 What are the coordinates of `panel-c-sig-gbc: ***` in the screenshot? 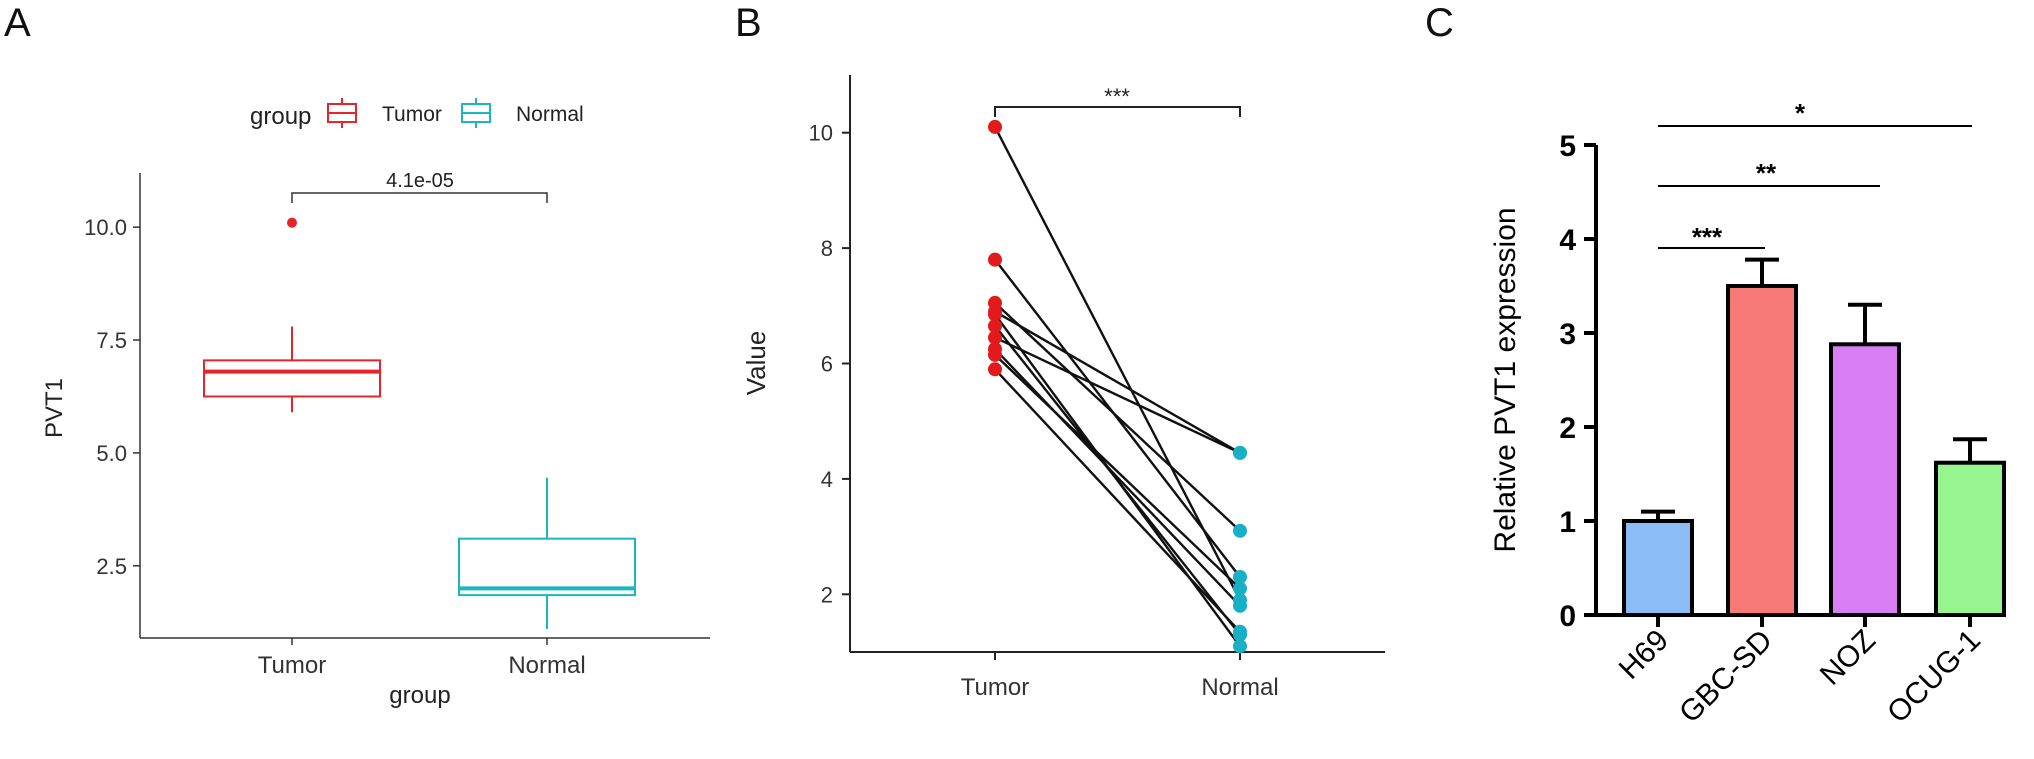 It's located at (1707, 237).